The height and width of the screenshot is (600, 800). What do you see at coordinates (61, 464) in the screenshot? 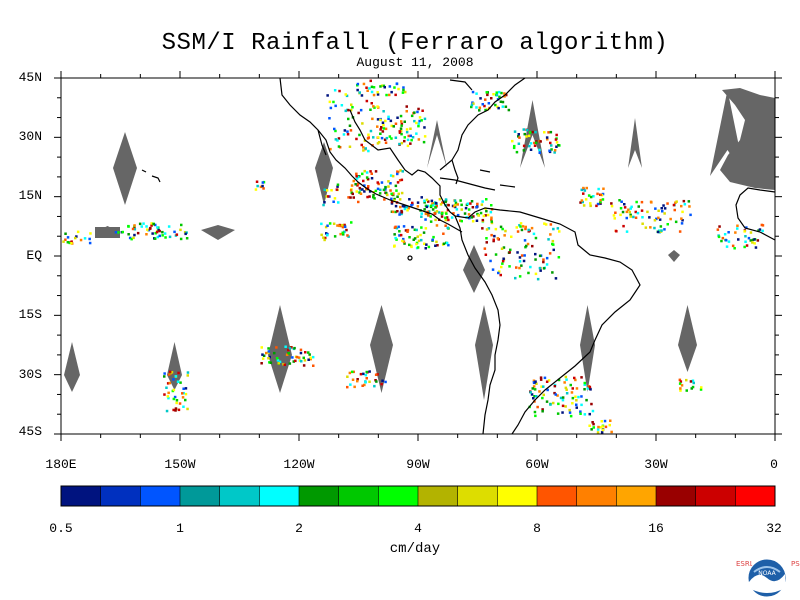
I see `lon-label-180e: 180E` at bounding box center [61, 464].